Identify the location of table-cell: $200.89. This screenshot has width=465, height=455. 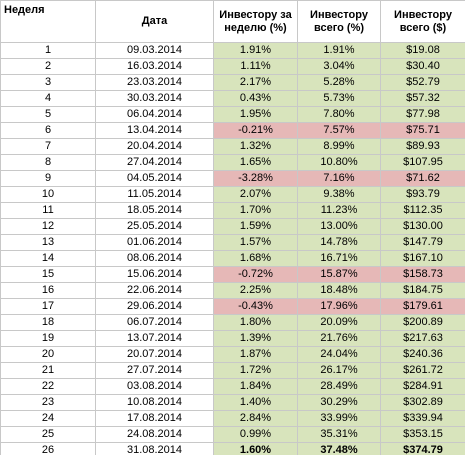
(422, 322).